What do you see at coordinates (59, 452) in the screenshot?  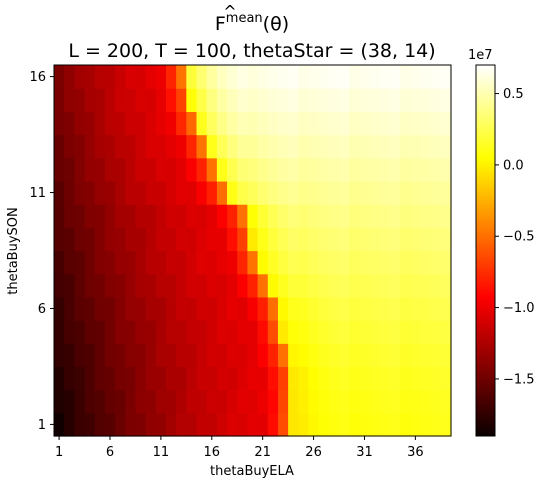 I see `x-tick-label: 1` at bounding box center [59, 452].